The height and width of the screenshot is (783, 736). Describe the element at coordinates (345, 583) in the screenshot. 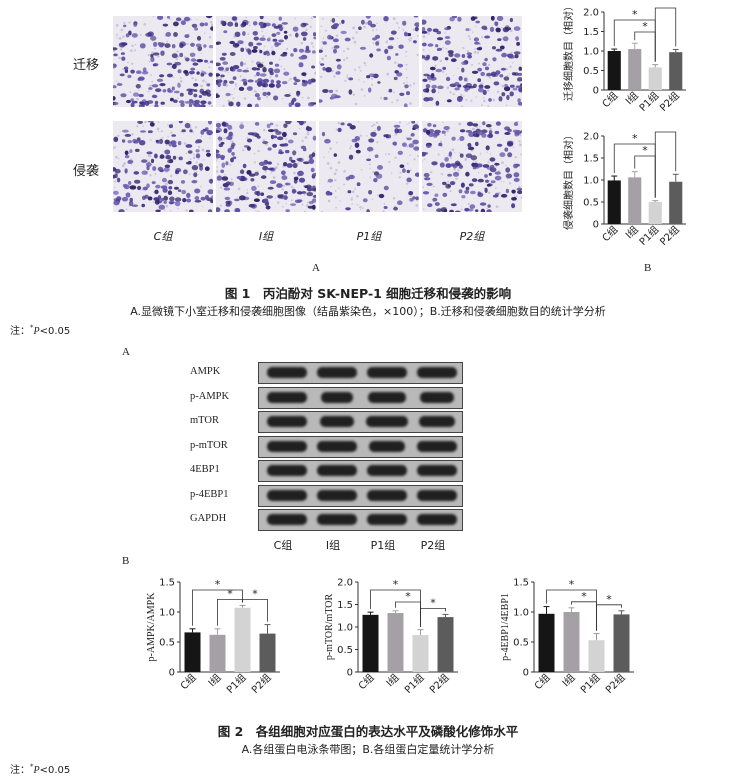

I see `y-tick-label: 2.0` at that location.